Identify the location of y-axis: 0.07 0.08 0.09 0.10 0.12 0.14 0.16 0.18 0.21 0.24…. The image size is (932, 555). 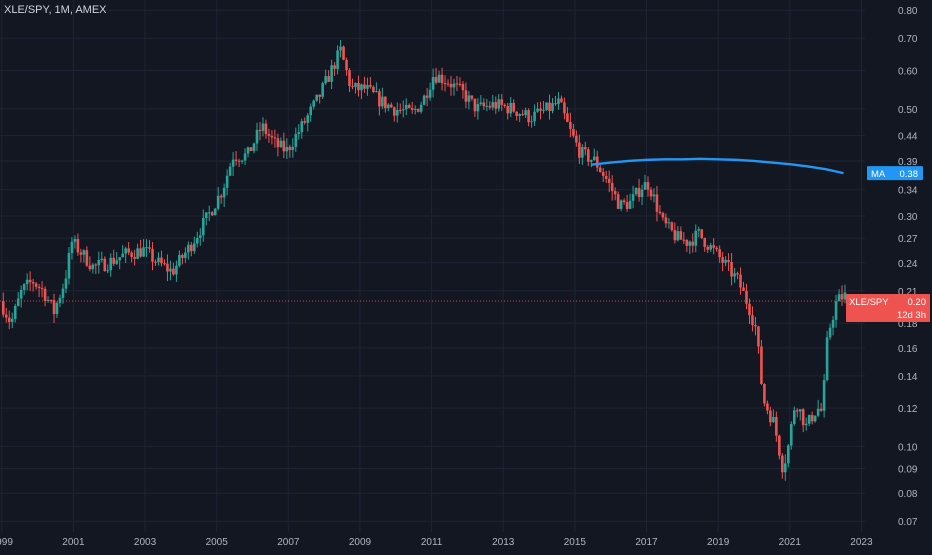
(908, 267).